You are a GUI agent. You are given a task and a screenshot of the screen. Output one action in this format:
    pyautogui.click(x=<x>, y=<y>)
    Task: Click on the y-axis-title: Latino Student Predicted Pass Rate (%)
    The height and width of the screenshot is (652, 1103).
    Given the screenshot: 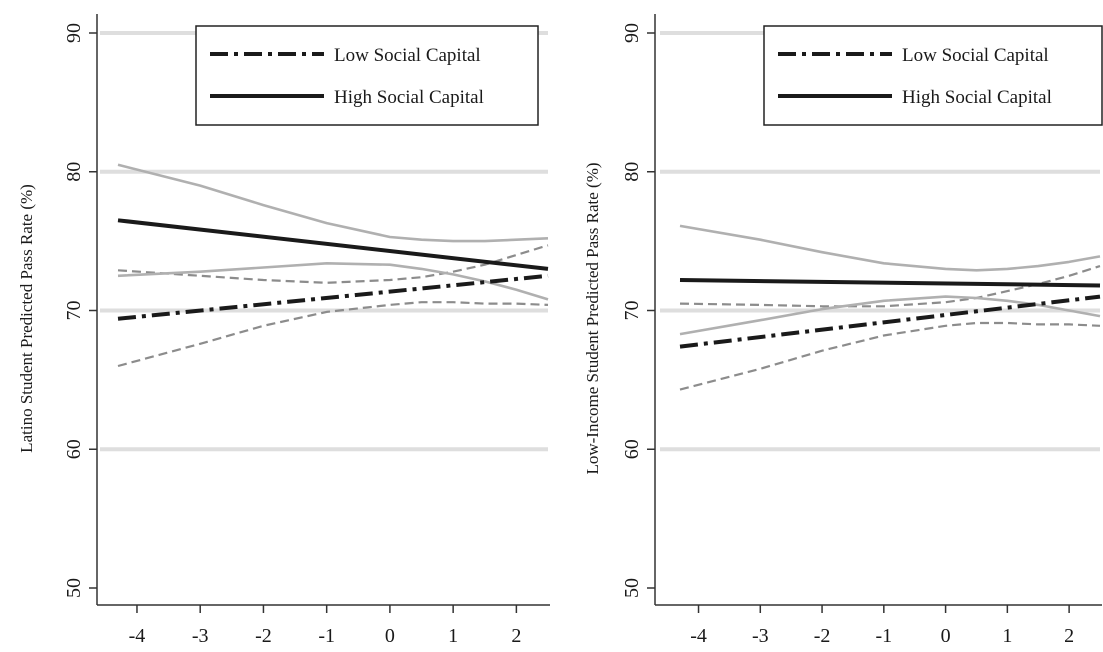 What is the action you would take?
    pyautogui.click(x=26, y=318)
    